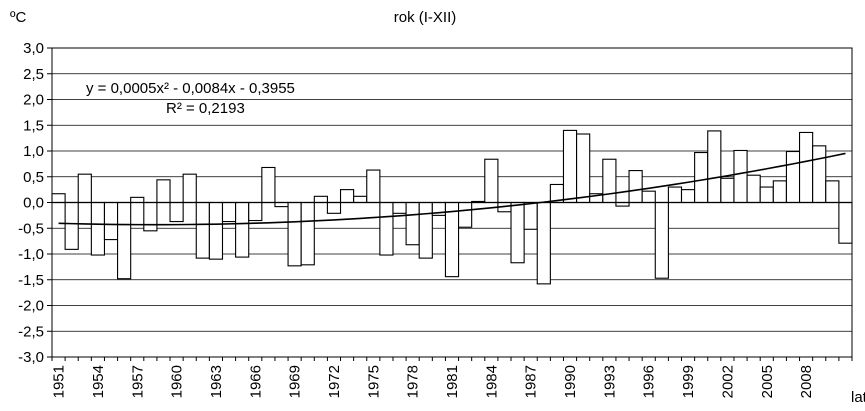 The width and height of the screenshot is (865, 411). What do you see at coordinates (609, 381) in the screenshot?
I see `x-tick-label: 1993` at bounding box center [609, 381].